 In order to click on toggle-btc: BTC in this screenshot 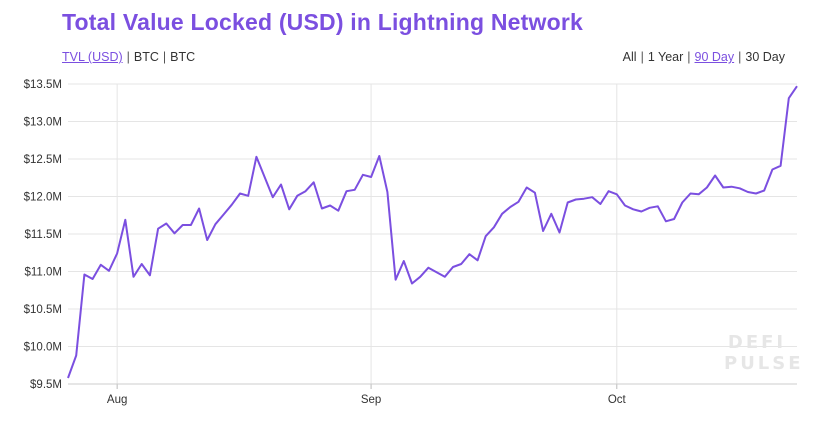, I will do `click(146, 57)`.